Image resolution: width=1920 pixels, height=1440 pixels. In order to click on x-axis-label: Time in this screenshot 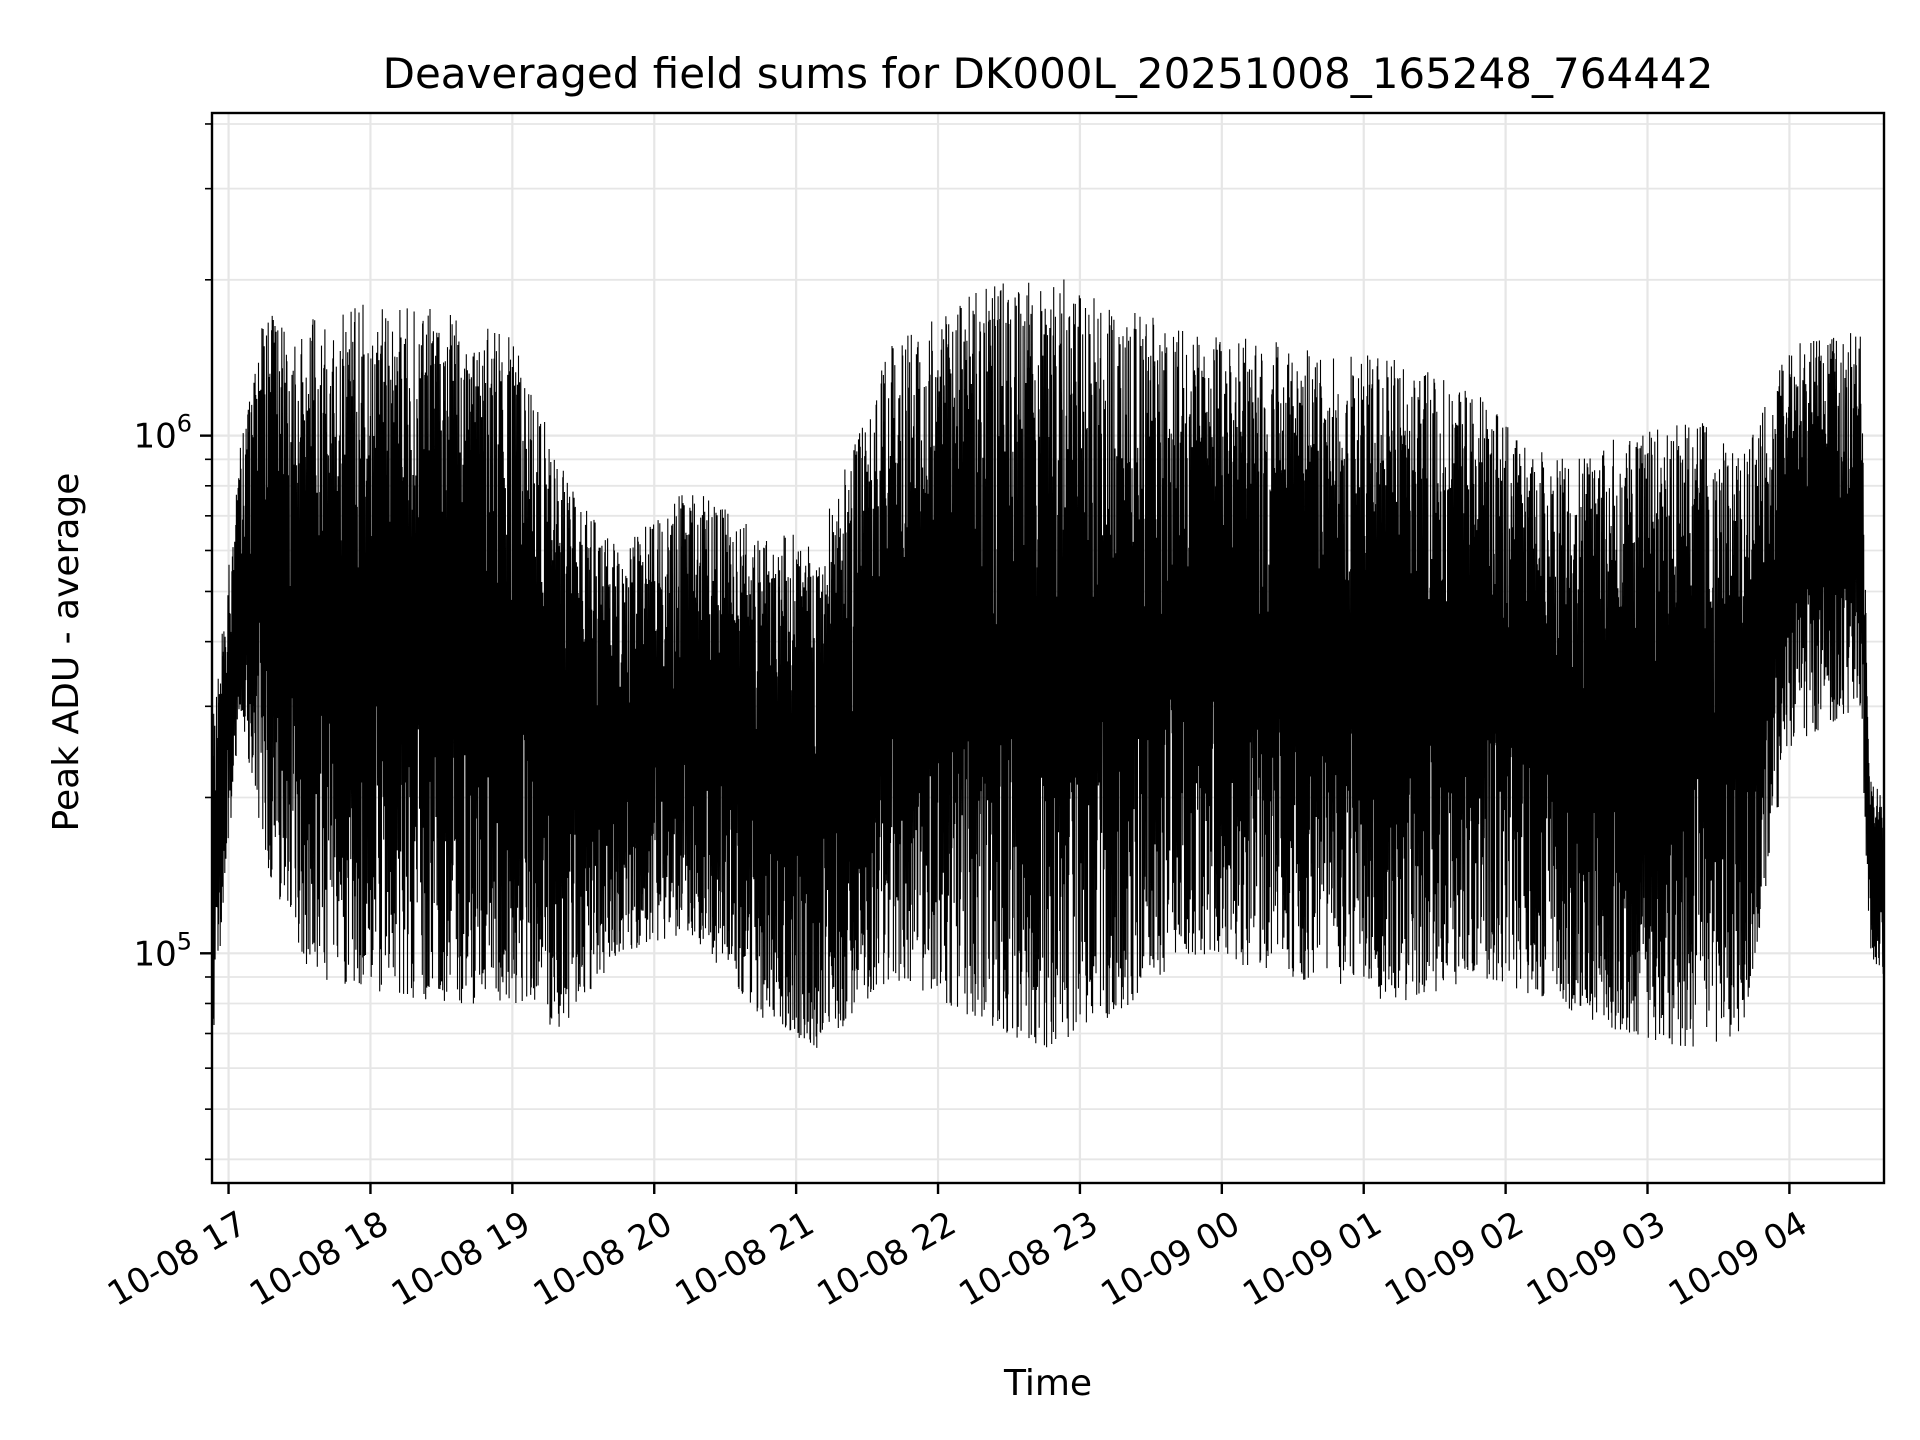, I will do `click(1047, 1383)`.